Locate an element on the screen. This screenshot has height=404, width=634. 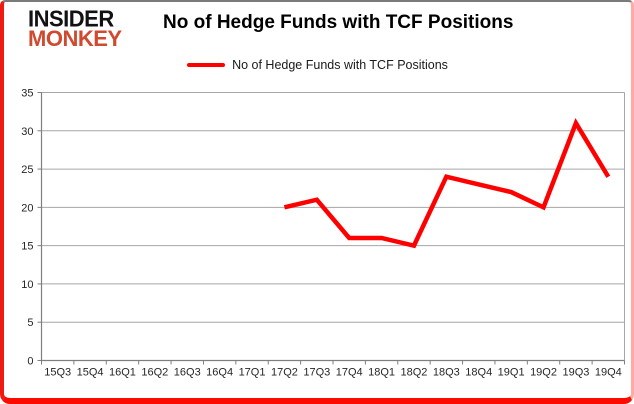
legend: No of Hedge Funds with TCF Positions is located at coordinates (317, 65).